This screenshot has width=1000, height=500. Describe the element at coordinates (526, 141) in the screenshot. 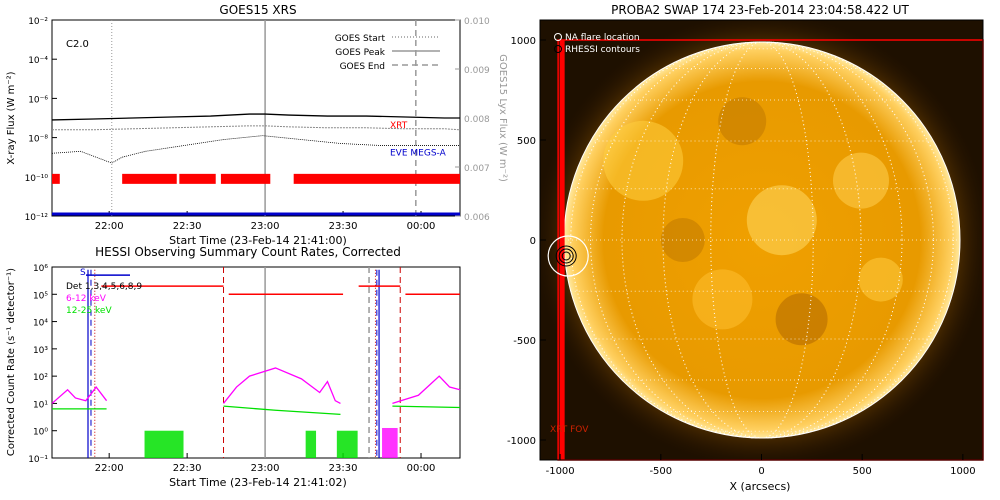

I see `swap-y-tick-label: 500` at that location.